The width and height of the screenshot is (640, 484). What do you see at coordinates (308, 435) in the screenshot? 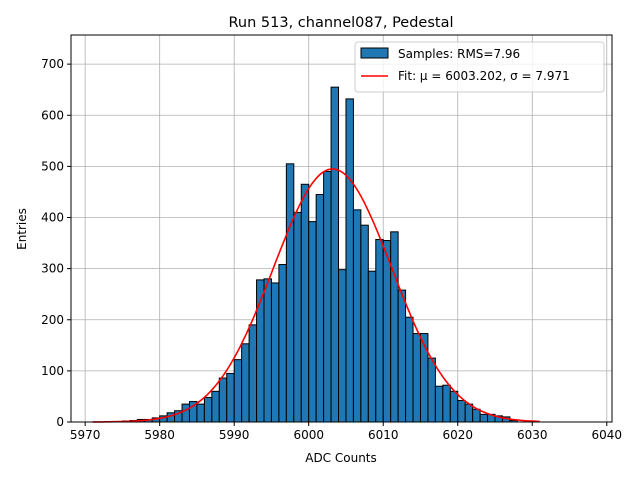
I see `x-tick-label: 6000` at bounding box center [308, 435].